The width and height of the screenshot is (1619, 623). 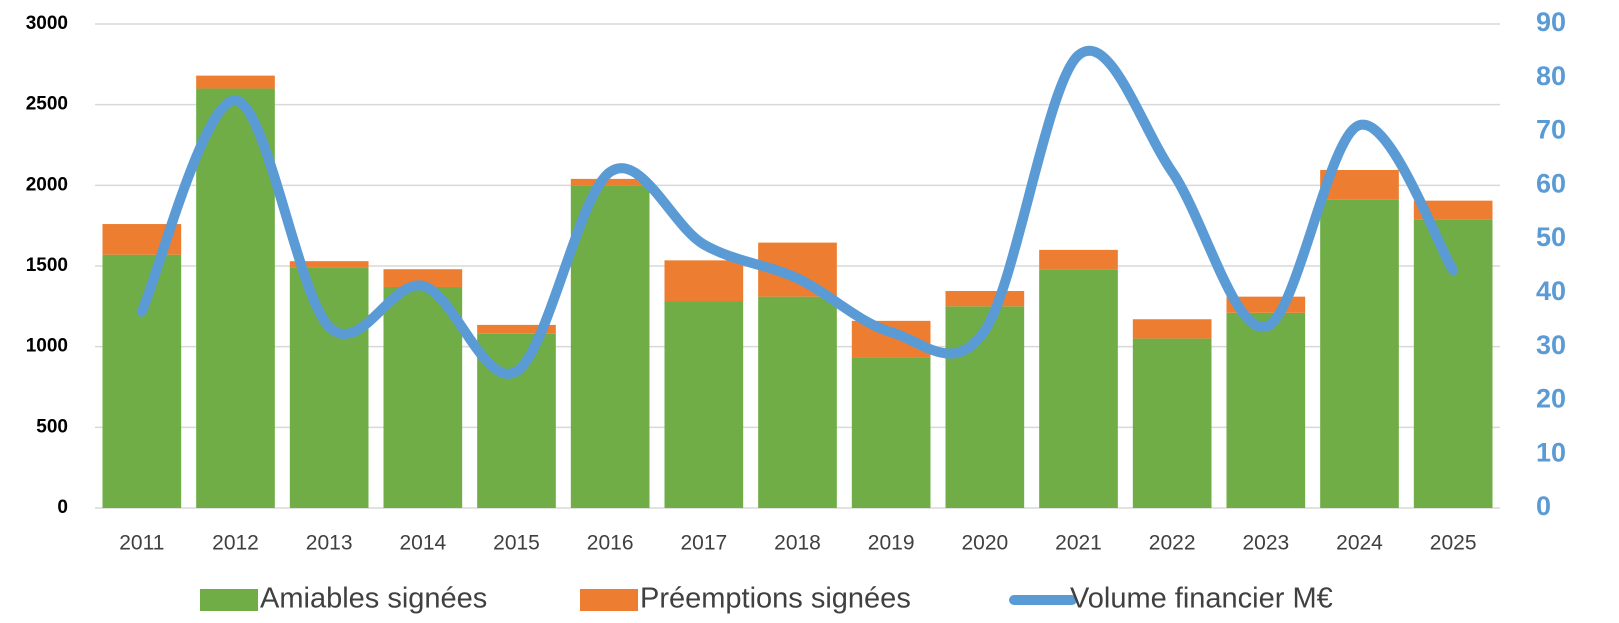 What do you see at coordinates (1078, 543) in the screenshot?
I see `x-tick-label: 2021` at bounding box center [1078, 543].